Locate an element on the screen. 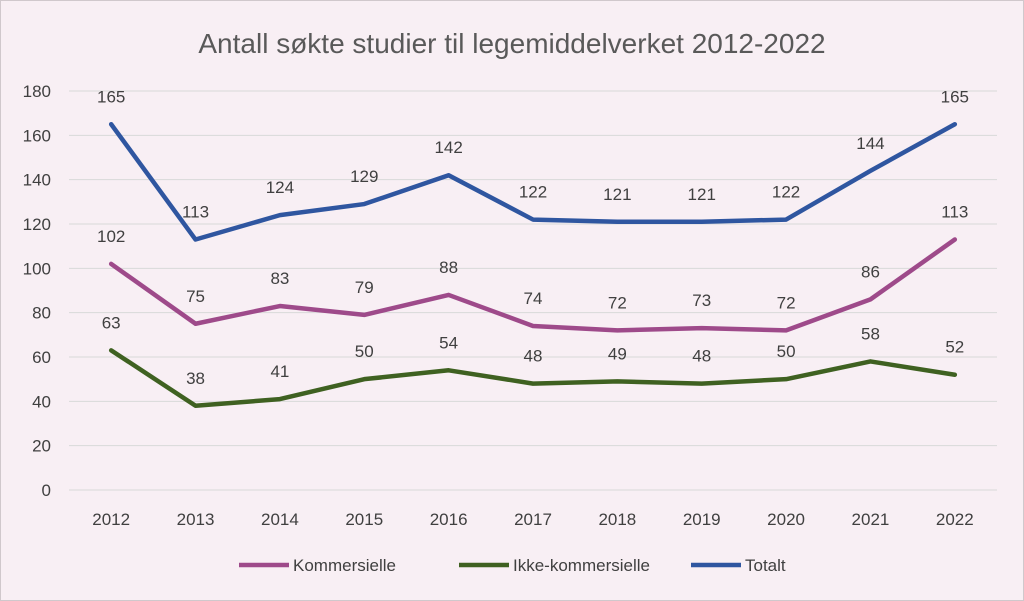  data-label-kommersielle: 79 is located at coordinates (364, 287).